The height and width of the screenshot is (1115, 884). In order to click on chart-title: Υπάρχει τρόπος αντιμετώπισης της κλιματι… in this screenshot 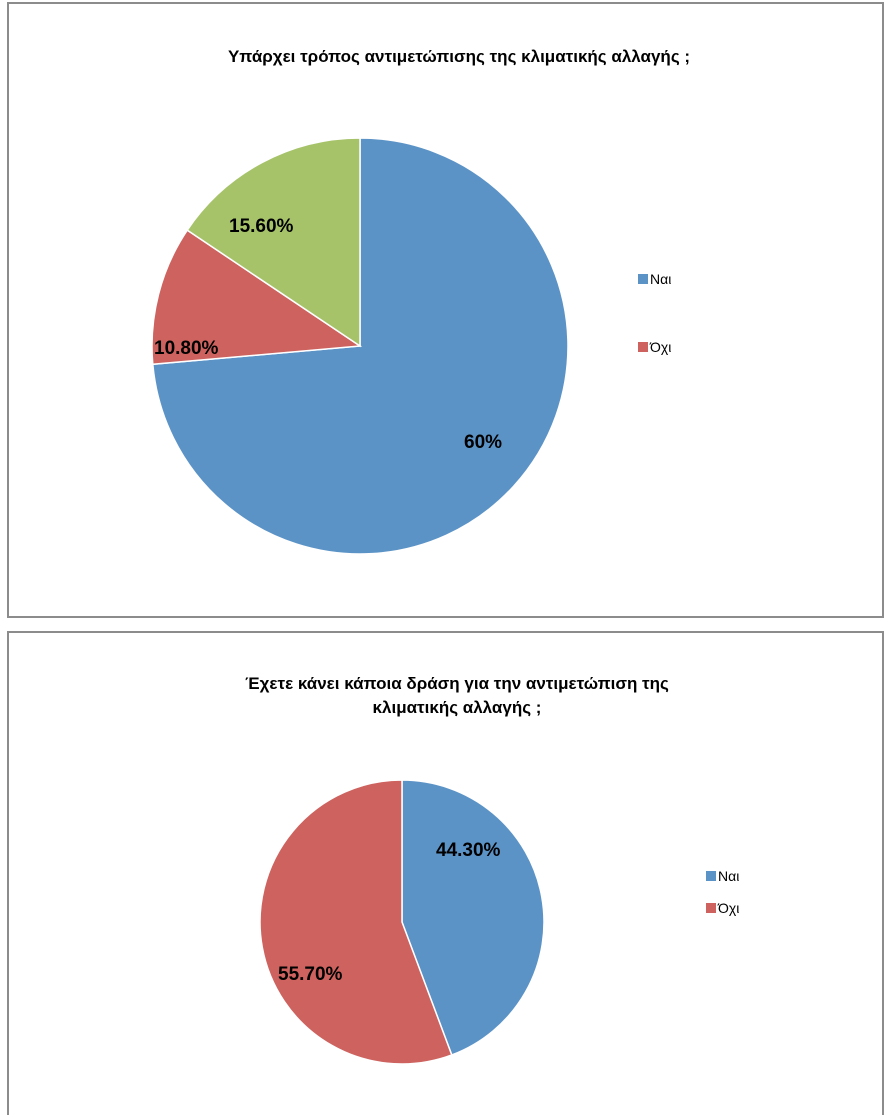, I will do `click(459, 56)`.